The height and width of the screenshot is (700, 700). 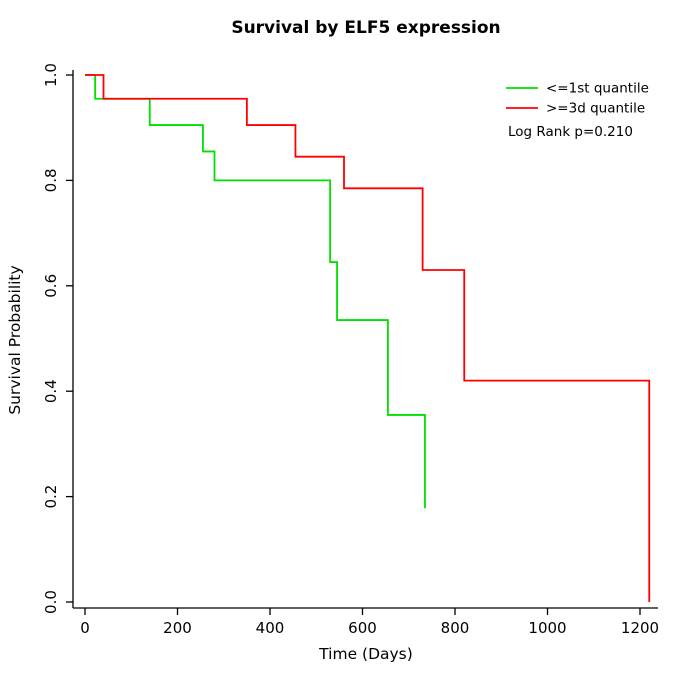 What do you see at coordinates (640, 628) in the screenshot?
I see `x-tick-label: 1200` at bounding box center [640, 628].